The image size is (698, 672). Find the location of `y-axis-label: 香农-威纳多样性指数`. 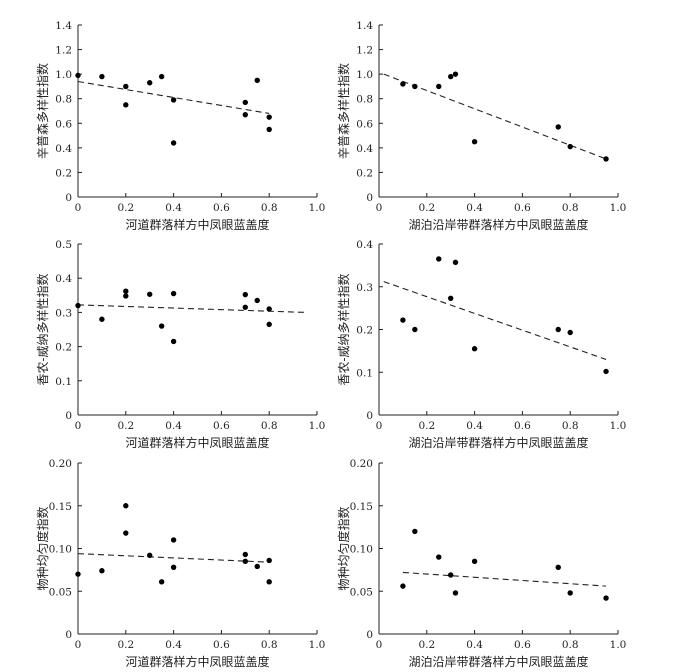

y-axis-label: 香农-威纳多样性指数 is located at coordinates (42, 329).